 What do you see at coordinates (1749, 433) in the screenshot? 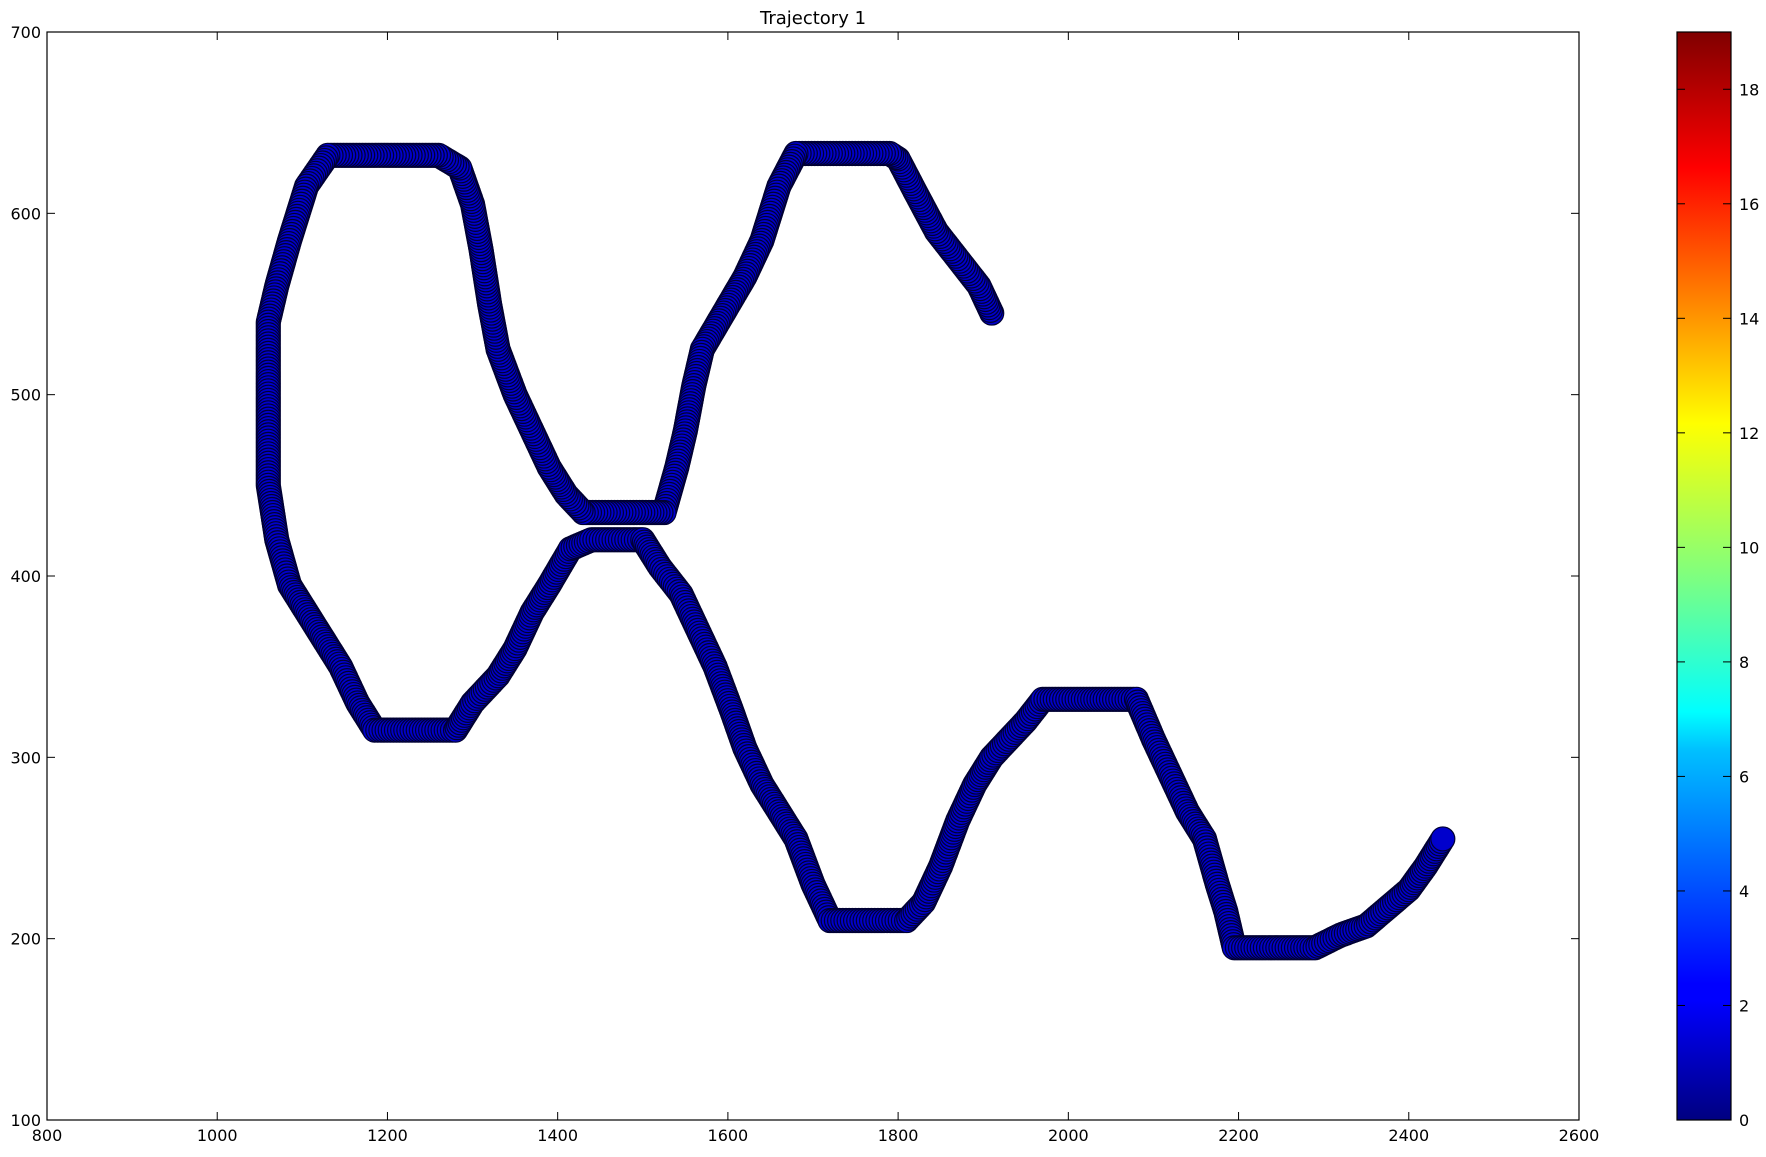
I see `colorbar-tick-label: 12` at bounding box center [1749, 433].